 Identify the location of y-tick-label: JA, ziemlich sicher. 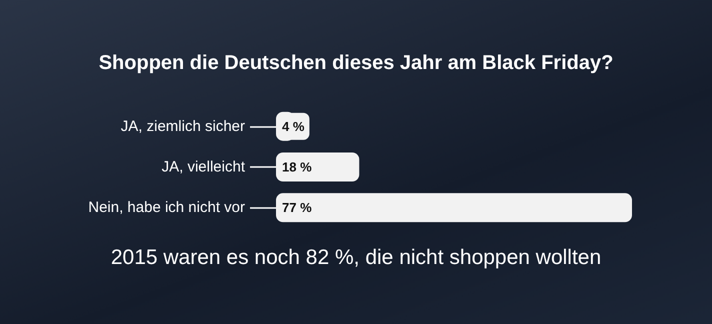
(182, 126).